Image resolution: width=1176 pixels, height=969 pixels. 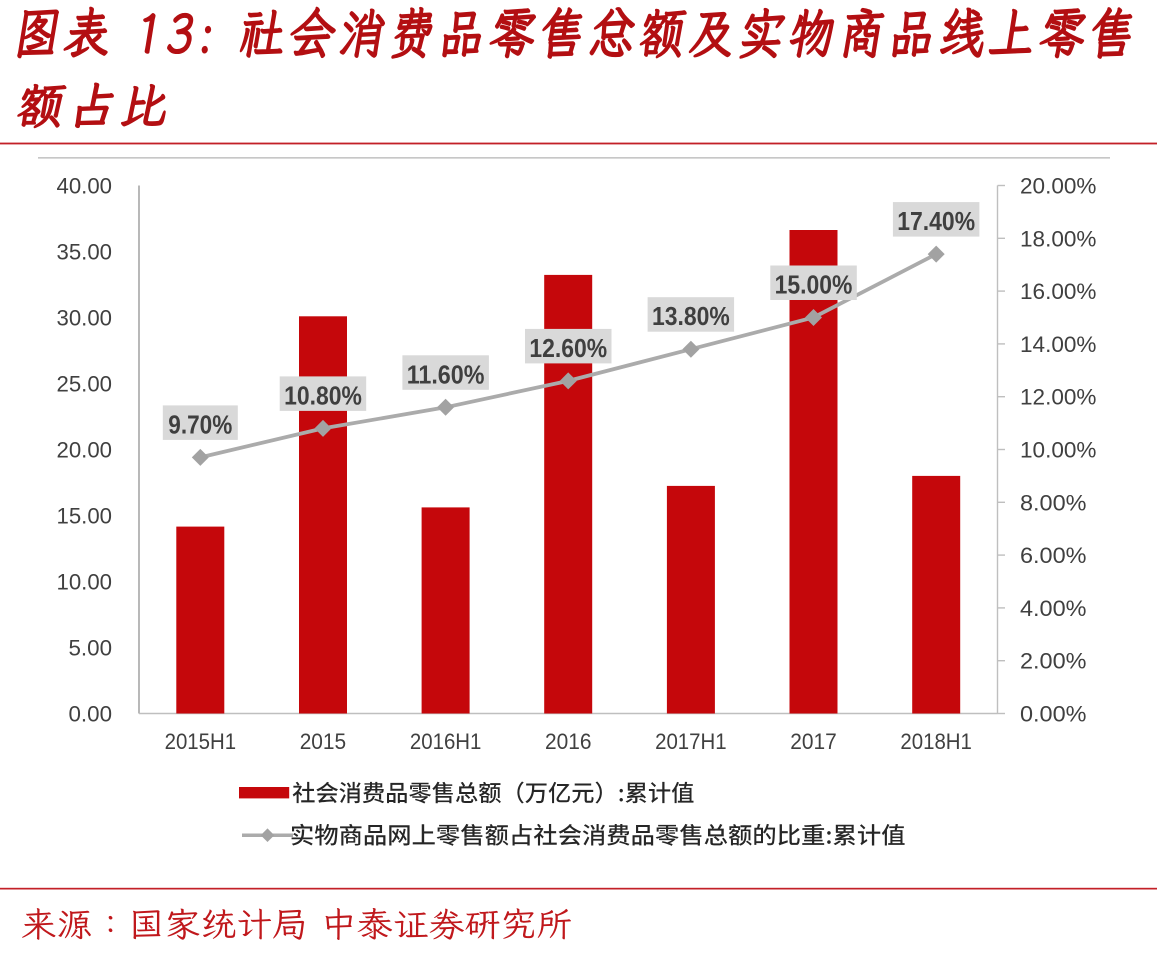 What do you see at coordinates (85, 318) in the screenshot?
I see `svg-text: 30.00` at bounding box center [85, 318].